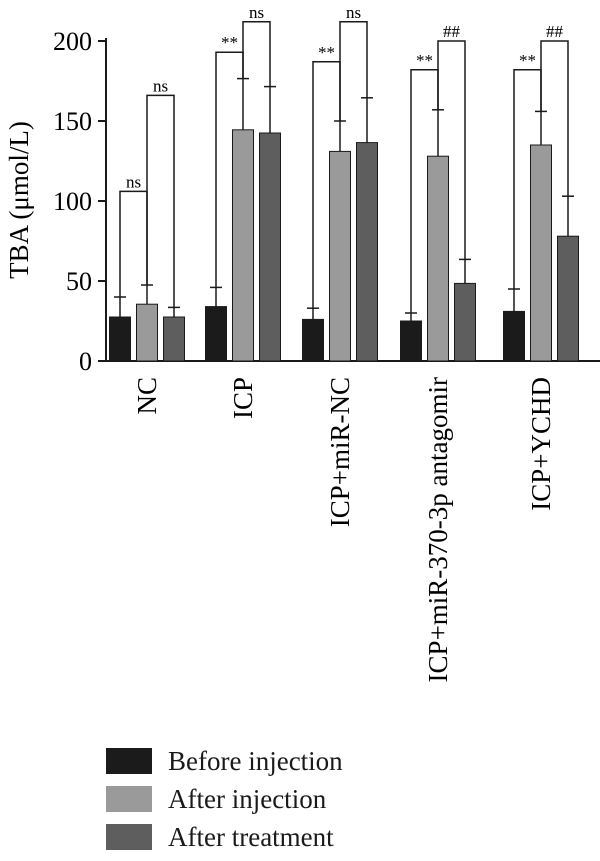 The image size is (600, 861). I want to click on bar-after-injection-icp-ychd, so click(541, 253).